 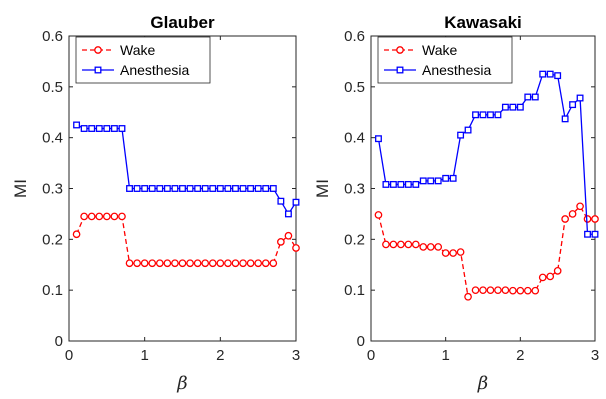 I want to click on x-tick-label: 0, so click(x=371, y=355).